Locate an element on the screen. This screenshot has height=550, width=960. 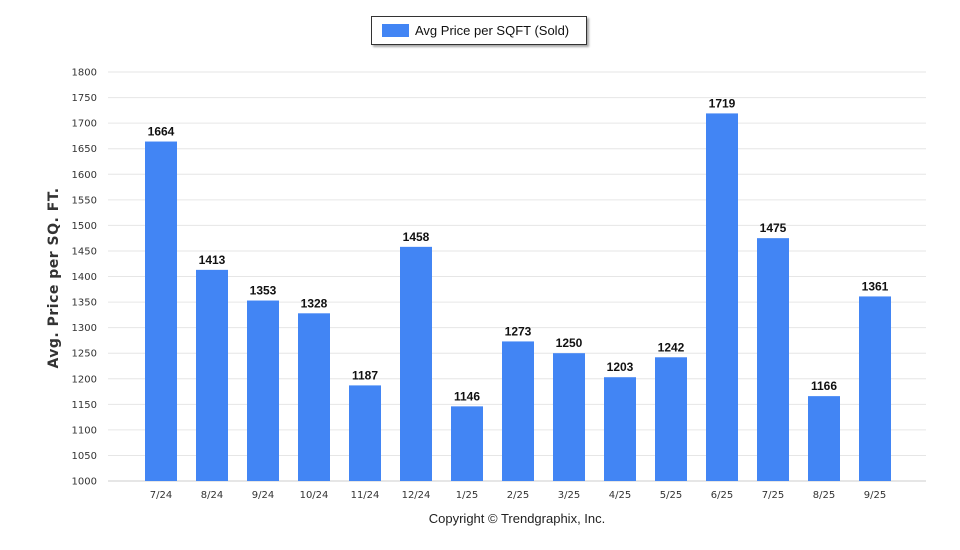
y-tick-label: 1500 is located at coordinates (84, 226).